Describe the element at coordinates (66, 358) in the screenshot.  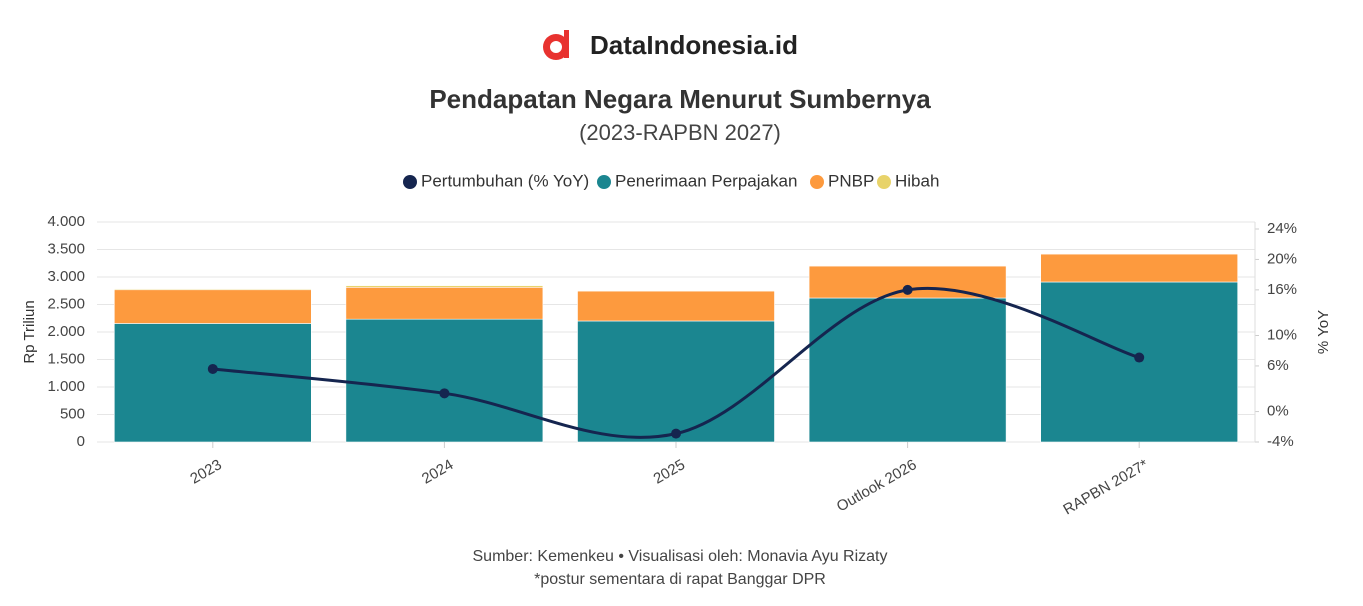
I see `y-tick-label: 1.500` at that location.